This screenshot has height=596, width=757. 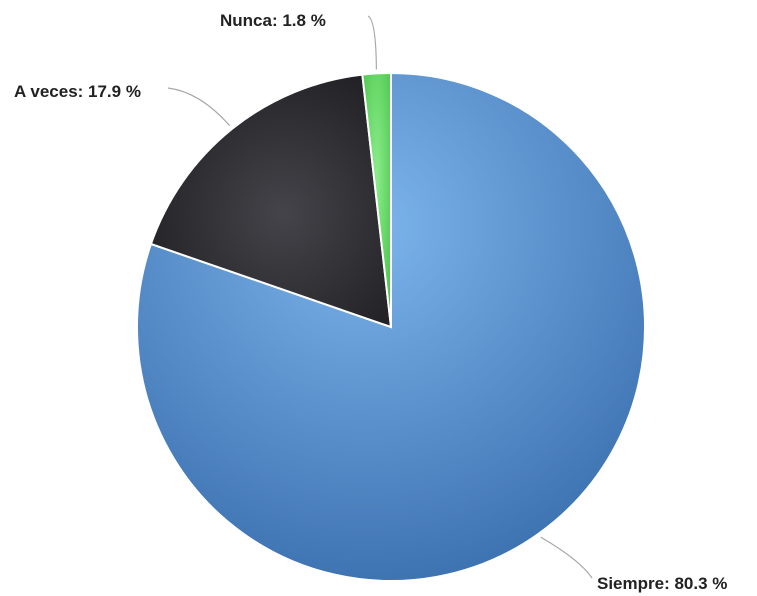 What do you see at coordinates (566, 557) in the screenshot?
I see `leader-line-siempre` at bounding box center [566, 557].